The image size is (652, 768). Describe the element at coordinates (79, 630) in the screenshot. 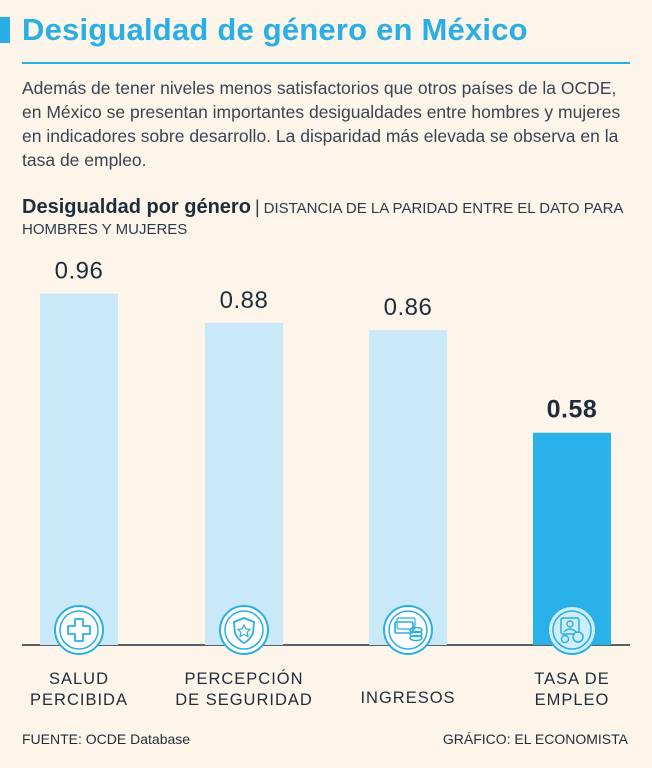

I see `health-cross-icon` at that location.